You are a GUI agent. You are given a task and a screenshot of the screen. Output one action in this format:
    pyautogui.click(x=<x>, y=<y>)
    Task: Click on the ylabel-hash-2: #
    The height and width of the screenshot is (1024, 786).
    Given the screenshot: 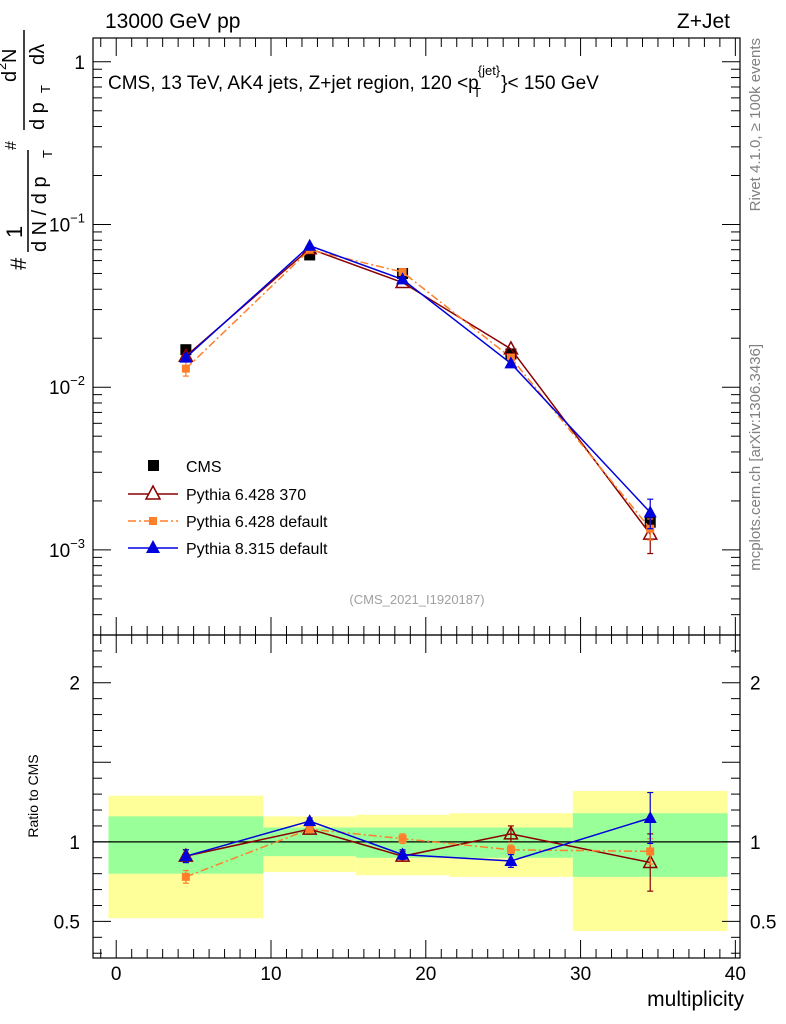 What is the action you would take?
    pyautogui.click(x=11, y=145)
    